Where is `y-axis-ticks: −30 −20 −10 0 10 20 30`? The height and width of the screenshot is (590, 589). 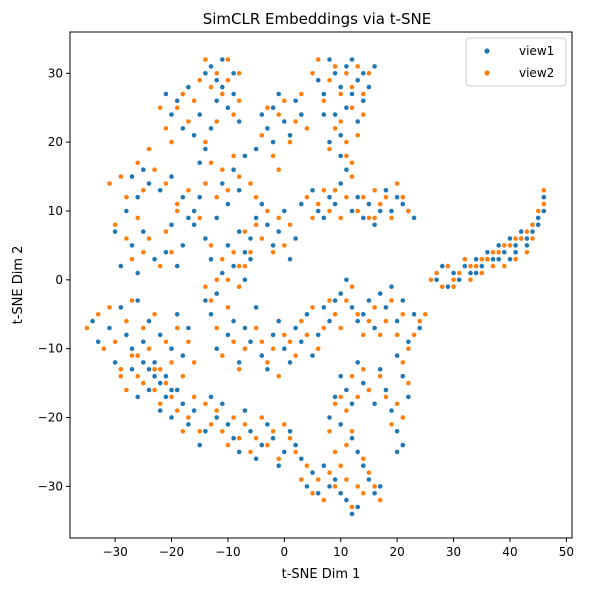
y-axis-ticks: −30 −20 −10 0 10 20 30 is located at coordinates (54, 279).